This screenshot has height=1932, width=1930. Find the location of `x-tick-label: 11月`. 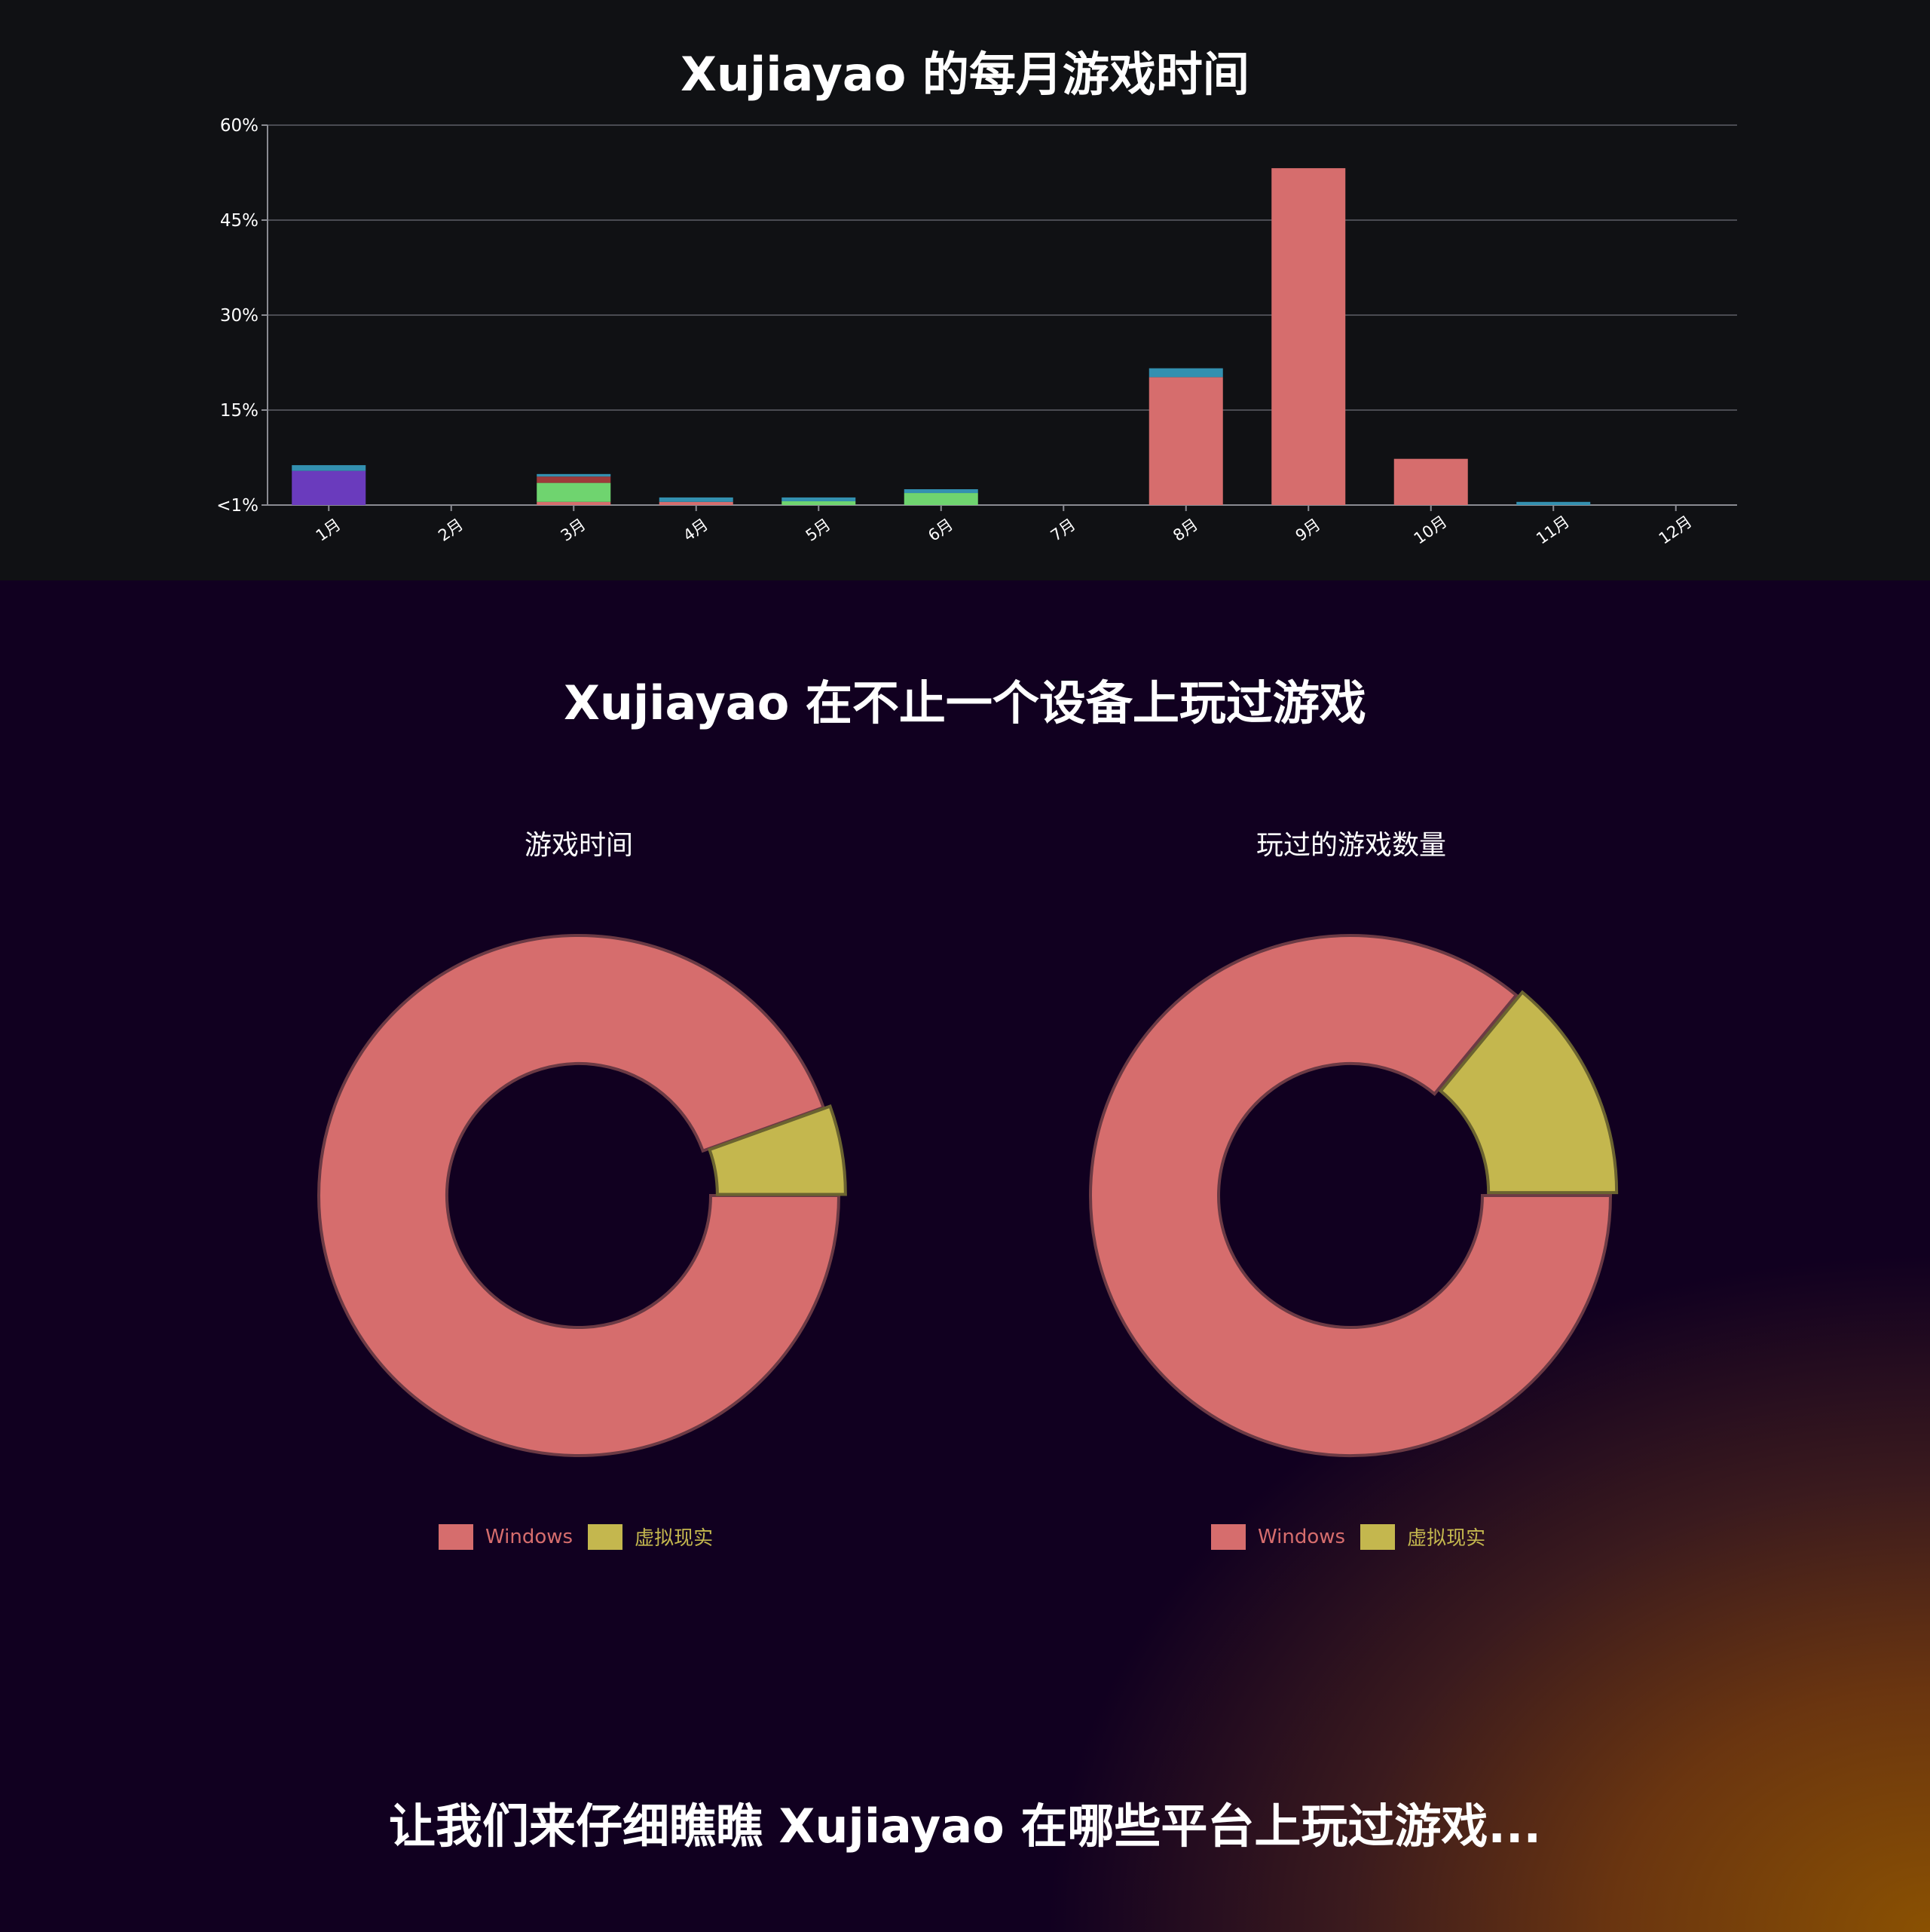

x-tick-label: 11月 is located at coordinates (1553, 530).